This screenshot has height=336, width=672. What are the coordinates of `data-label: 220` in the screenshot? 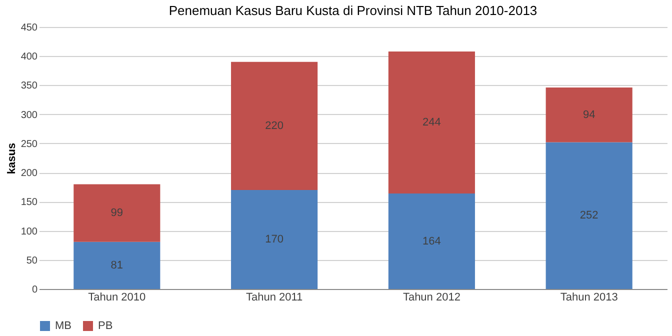 It's located at (274, 126).